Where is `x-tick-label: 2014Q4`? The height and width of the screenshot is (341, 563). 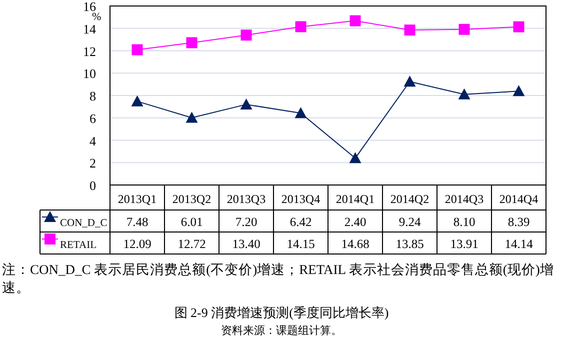
x-tick-label: 2014Q4 is located at coordinates (518, 199).